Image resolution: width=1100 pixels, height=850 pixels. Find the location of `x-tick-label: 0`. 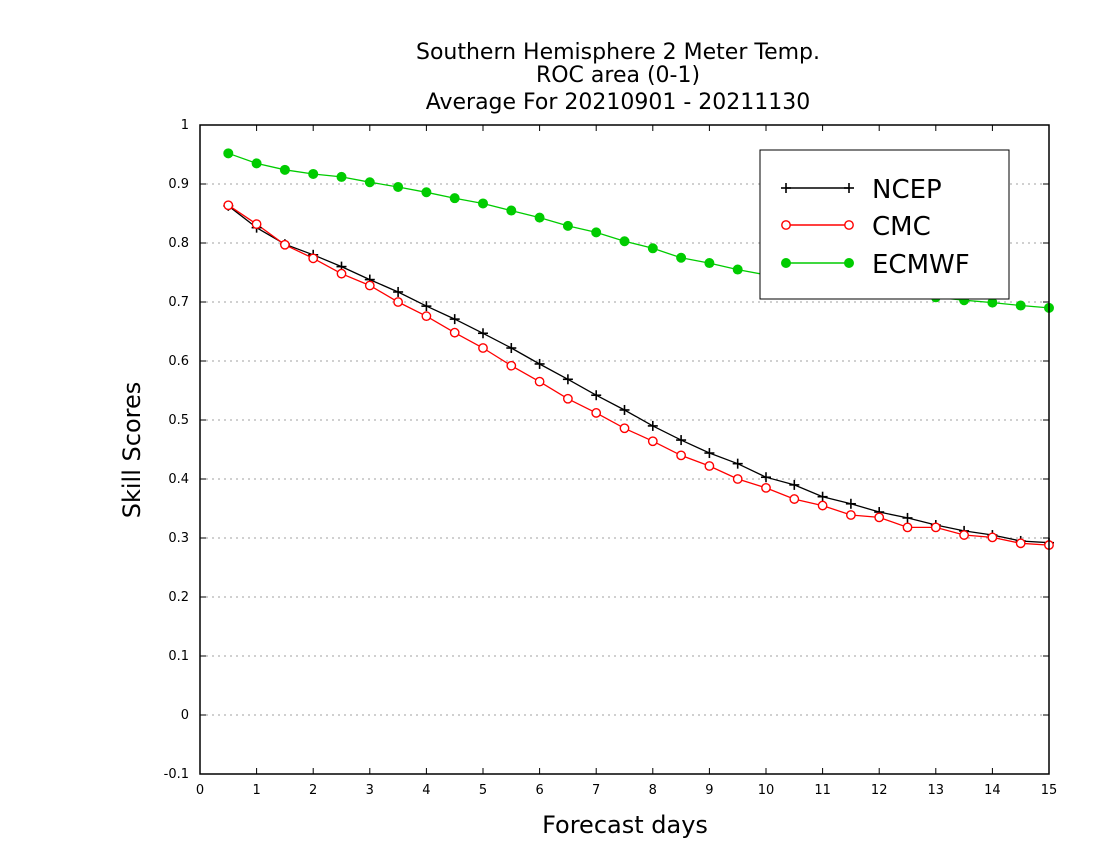

x-tick-label: 0 is located at coordinates (200, 790).